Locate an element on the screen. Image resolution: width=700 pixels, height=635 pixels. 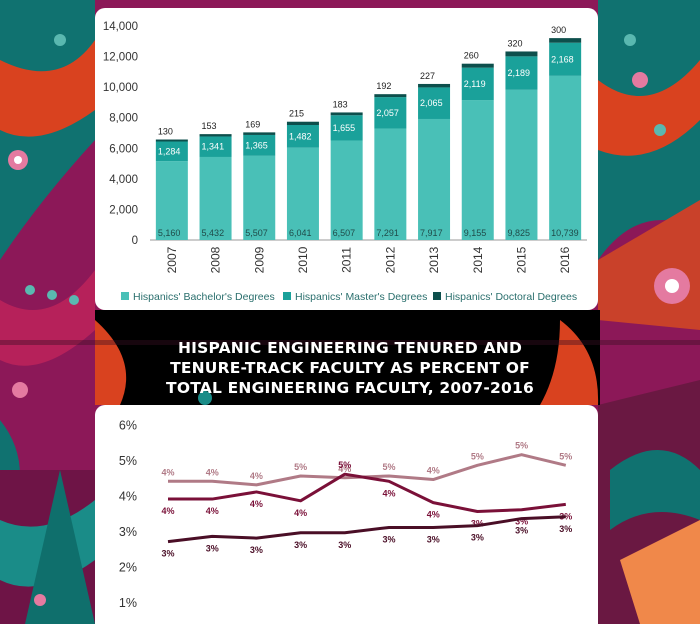
data-label-bachelors: 7,917 is located at coordinates (431, 233).